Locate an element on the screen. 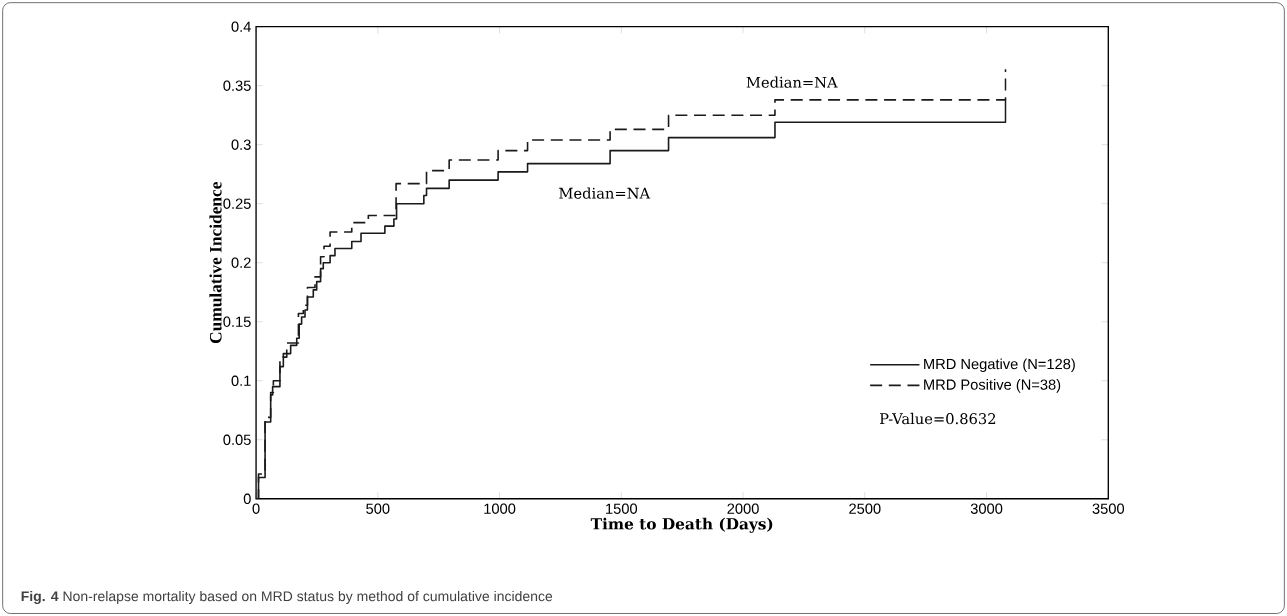 This screenshot has height=616, width=1287. y-tick-label: 0 is located at coordinates (247, 498).